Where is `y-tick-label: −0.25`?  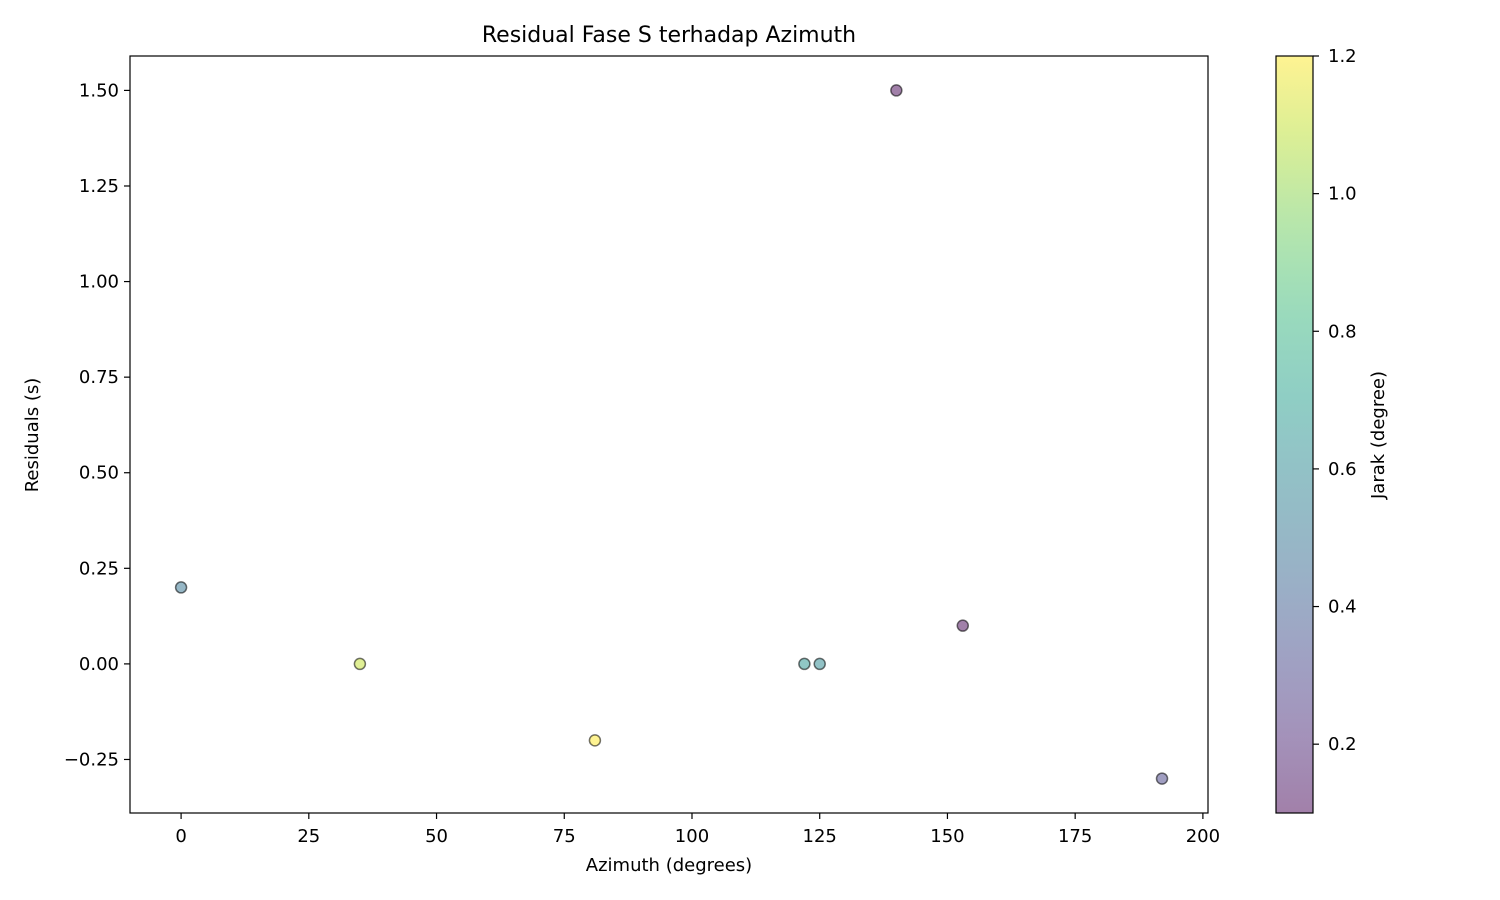 y-tick-label: −0.25 is located at coordinates (91, 759).